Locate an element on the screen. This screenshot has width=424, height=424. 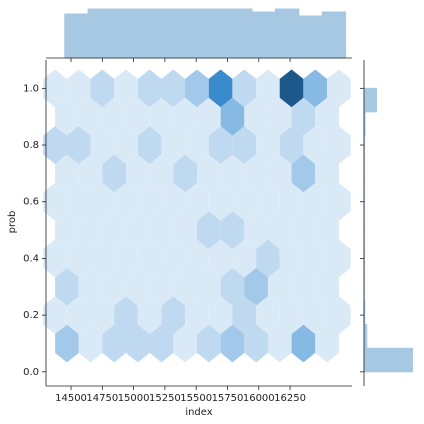
y-tick-label: 0.2 is located at coordinates (31, 315).